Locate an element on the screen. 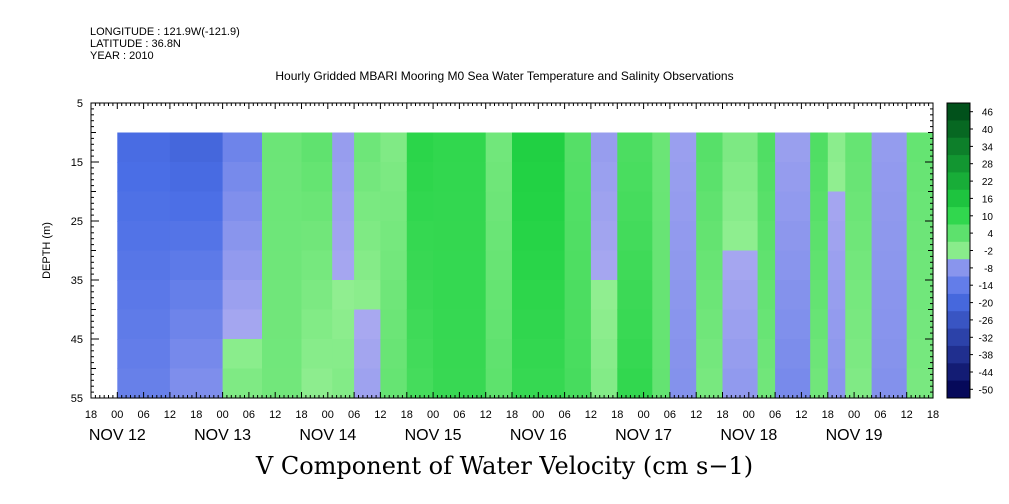 Image resolution: width=1009 pixels, height=504 pixels. colorbar-label: -26 is located at coordinates (986, 321).